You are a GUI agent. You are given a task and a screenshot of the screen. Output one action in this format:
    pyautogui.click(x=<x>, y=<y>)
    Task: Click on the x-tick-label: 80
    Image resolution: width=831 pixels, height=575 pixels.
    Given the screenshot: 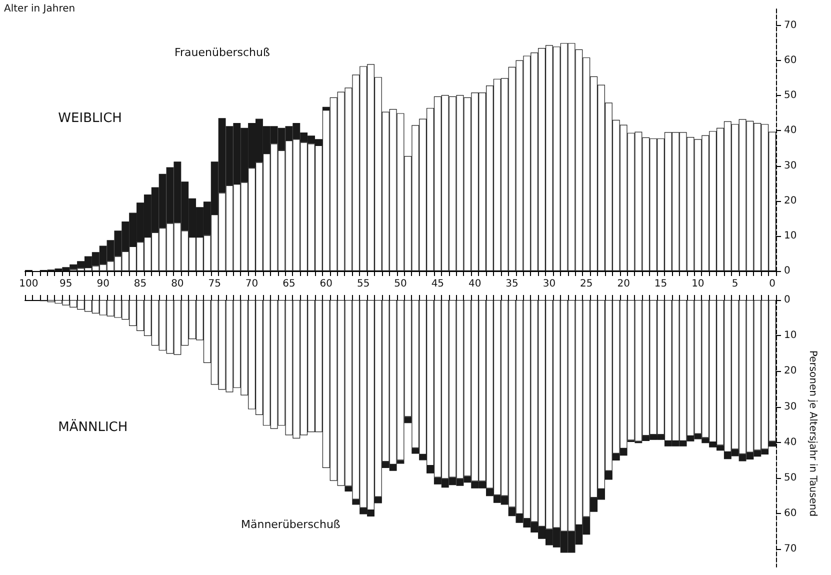 What is the action you would take?
    pyautogui.click(x=177, y=284)
    